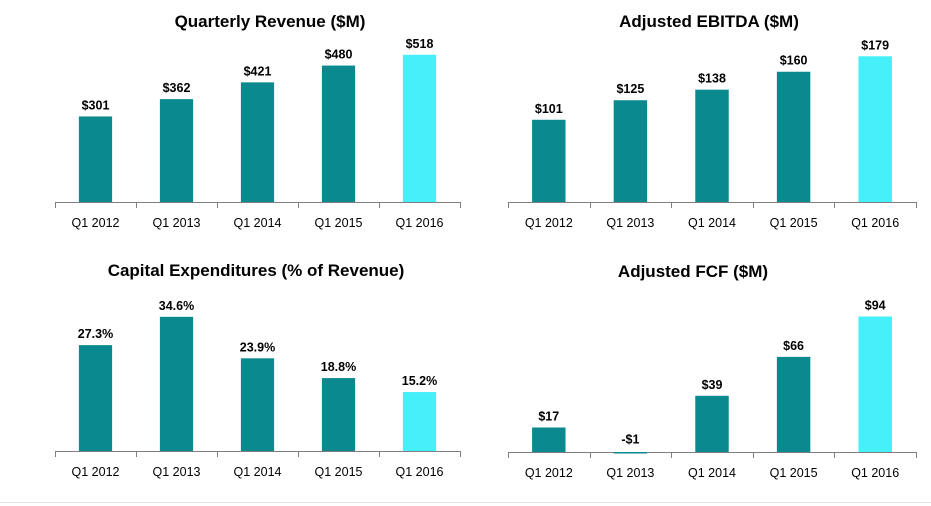  What do you see at coordinates (793, 346) in the screenshot?
I see `data-label: $66` at bounding box center [793, 346].